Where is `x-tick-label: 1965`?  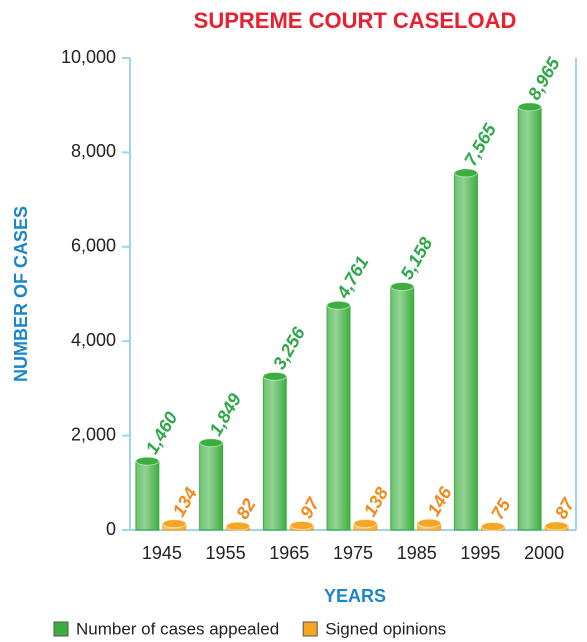
x-tick-label: 1965 is located at coordinates (289, 553).